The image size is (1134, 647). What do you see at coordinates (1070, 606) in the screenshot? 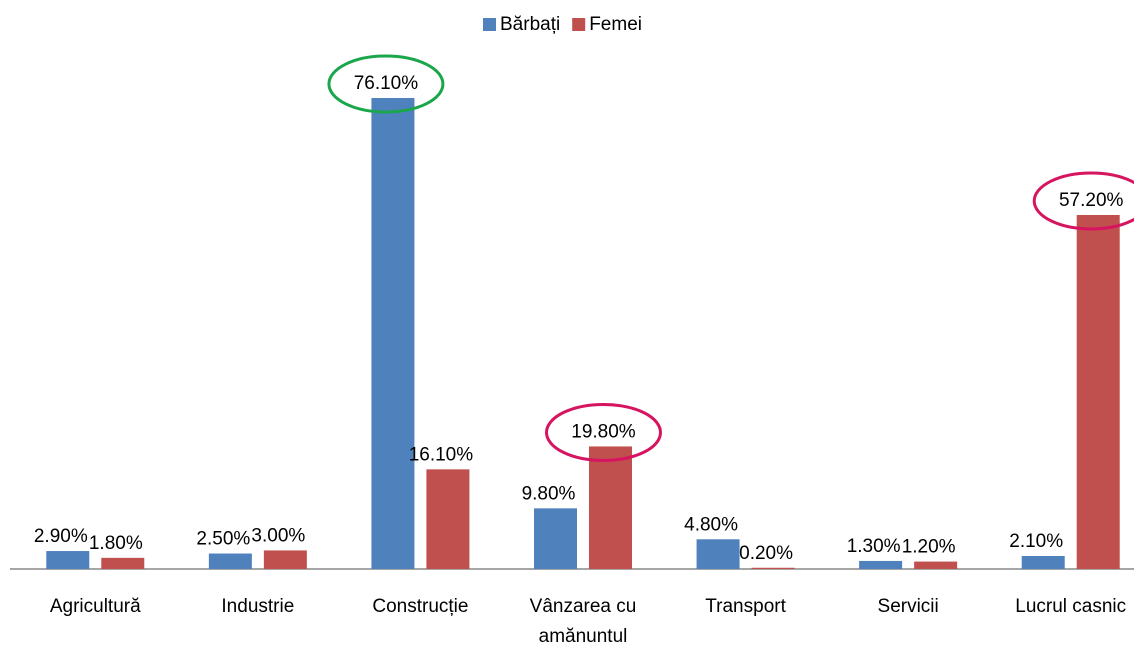
I see `x-tick-label: Lucrul casnic` at bounding box center [1070, 606].